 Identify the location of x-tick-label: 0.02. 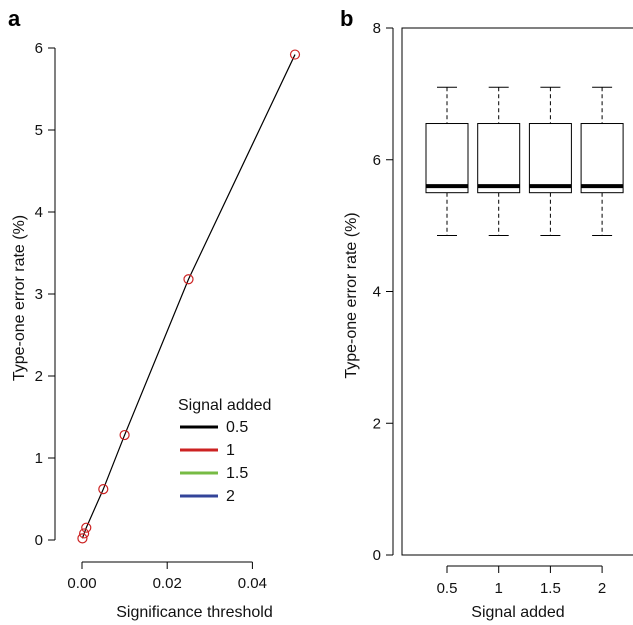
(167, 583).